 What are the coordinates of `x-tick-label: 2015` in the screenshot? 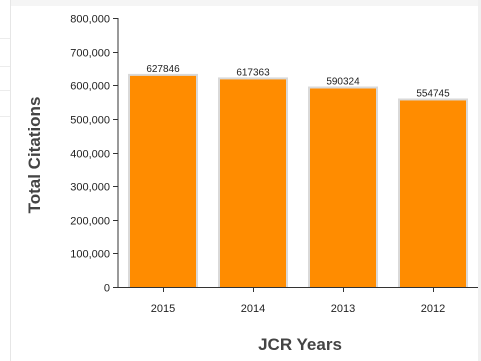 It's located at (163, 309).